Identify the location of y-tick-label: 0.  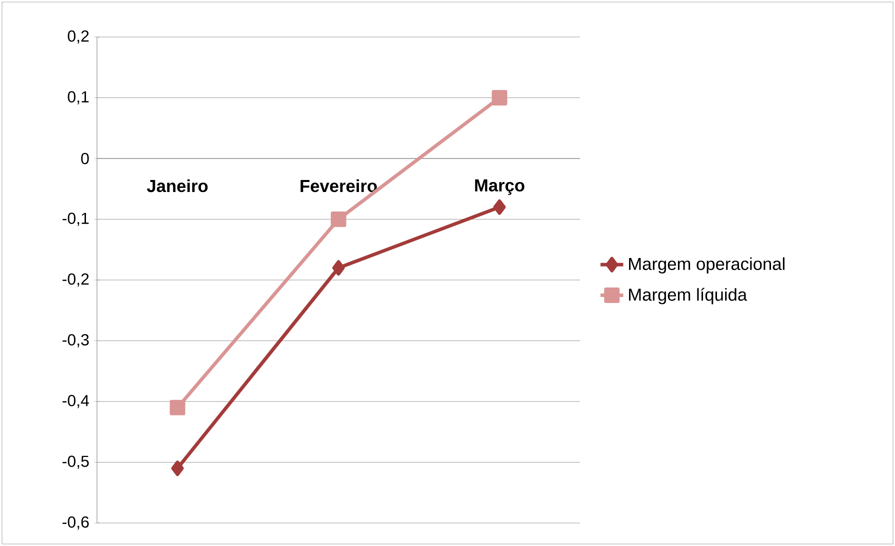
(85, 158).